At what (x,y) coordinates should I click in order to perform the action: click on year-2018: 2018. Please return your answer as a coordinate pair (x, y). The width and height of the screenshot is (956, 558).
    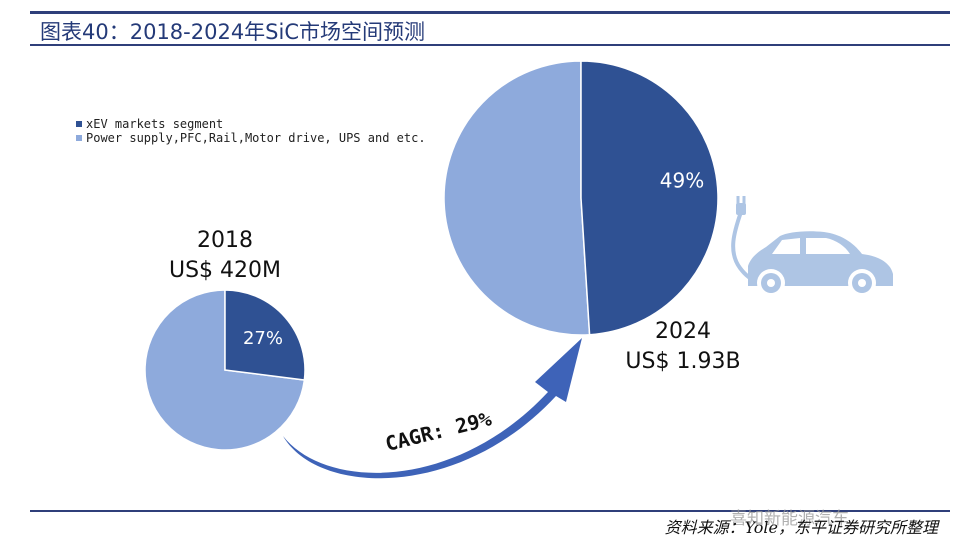
    Looking at the image, I should click on (225, 240).